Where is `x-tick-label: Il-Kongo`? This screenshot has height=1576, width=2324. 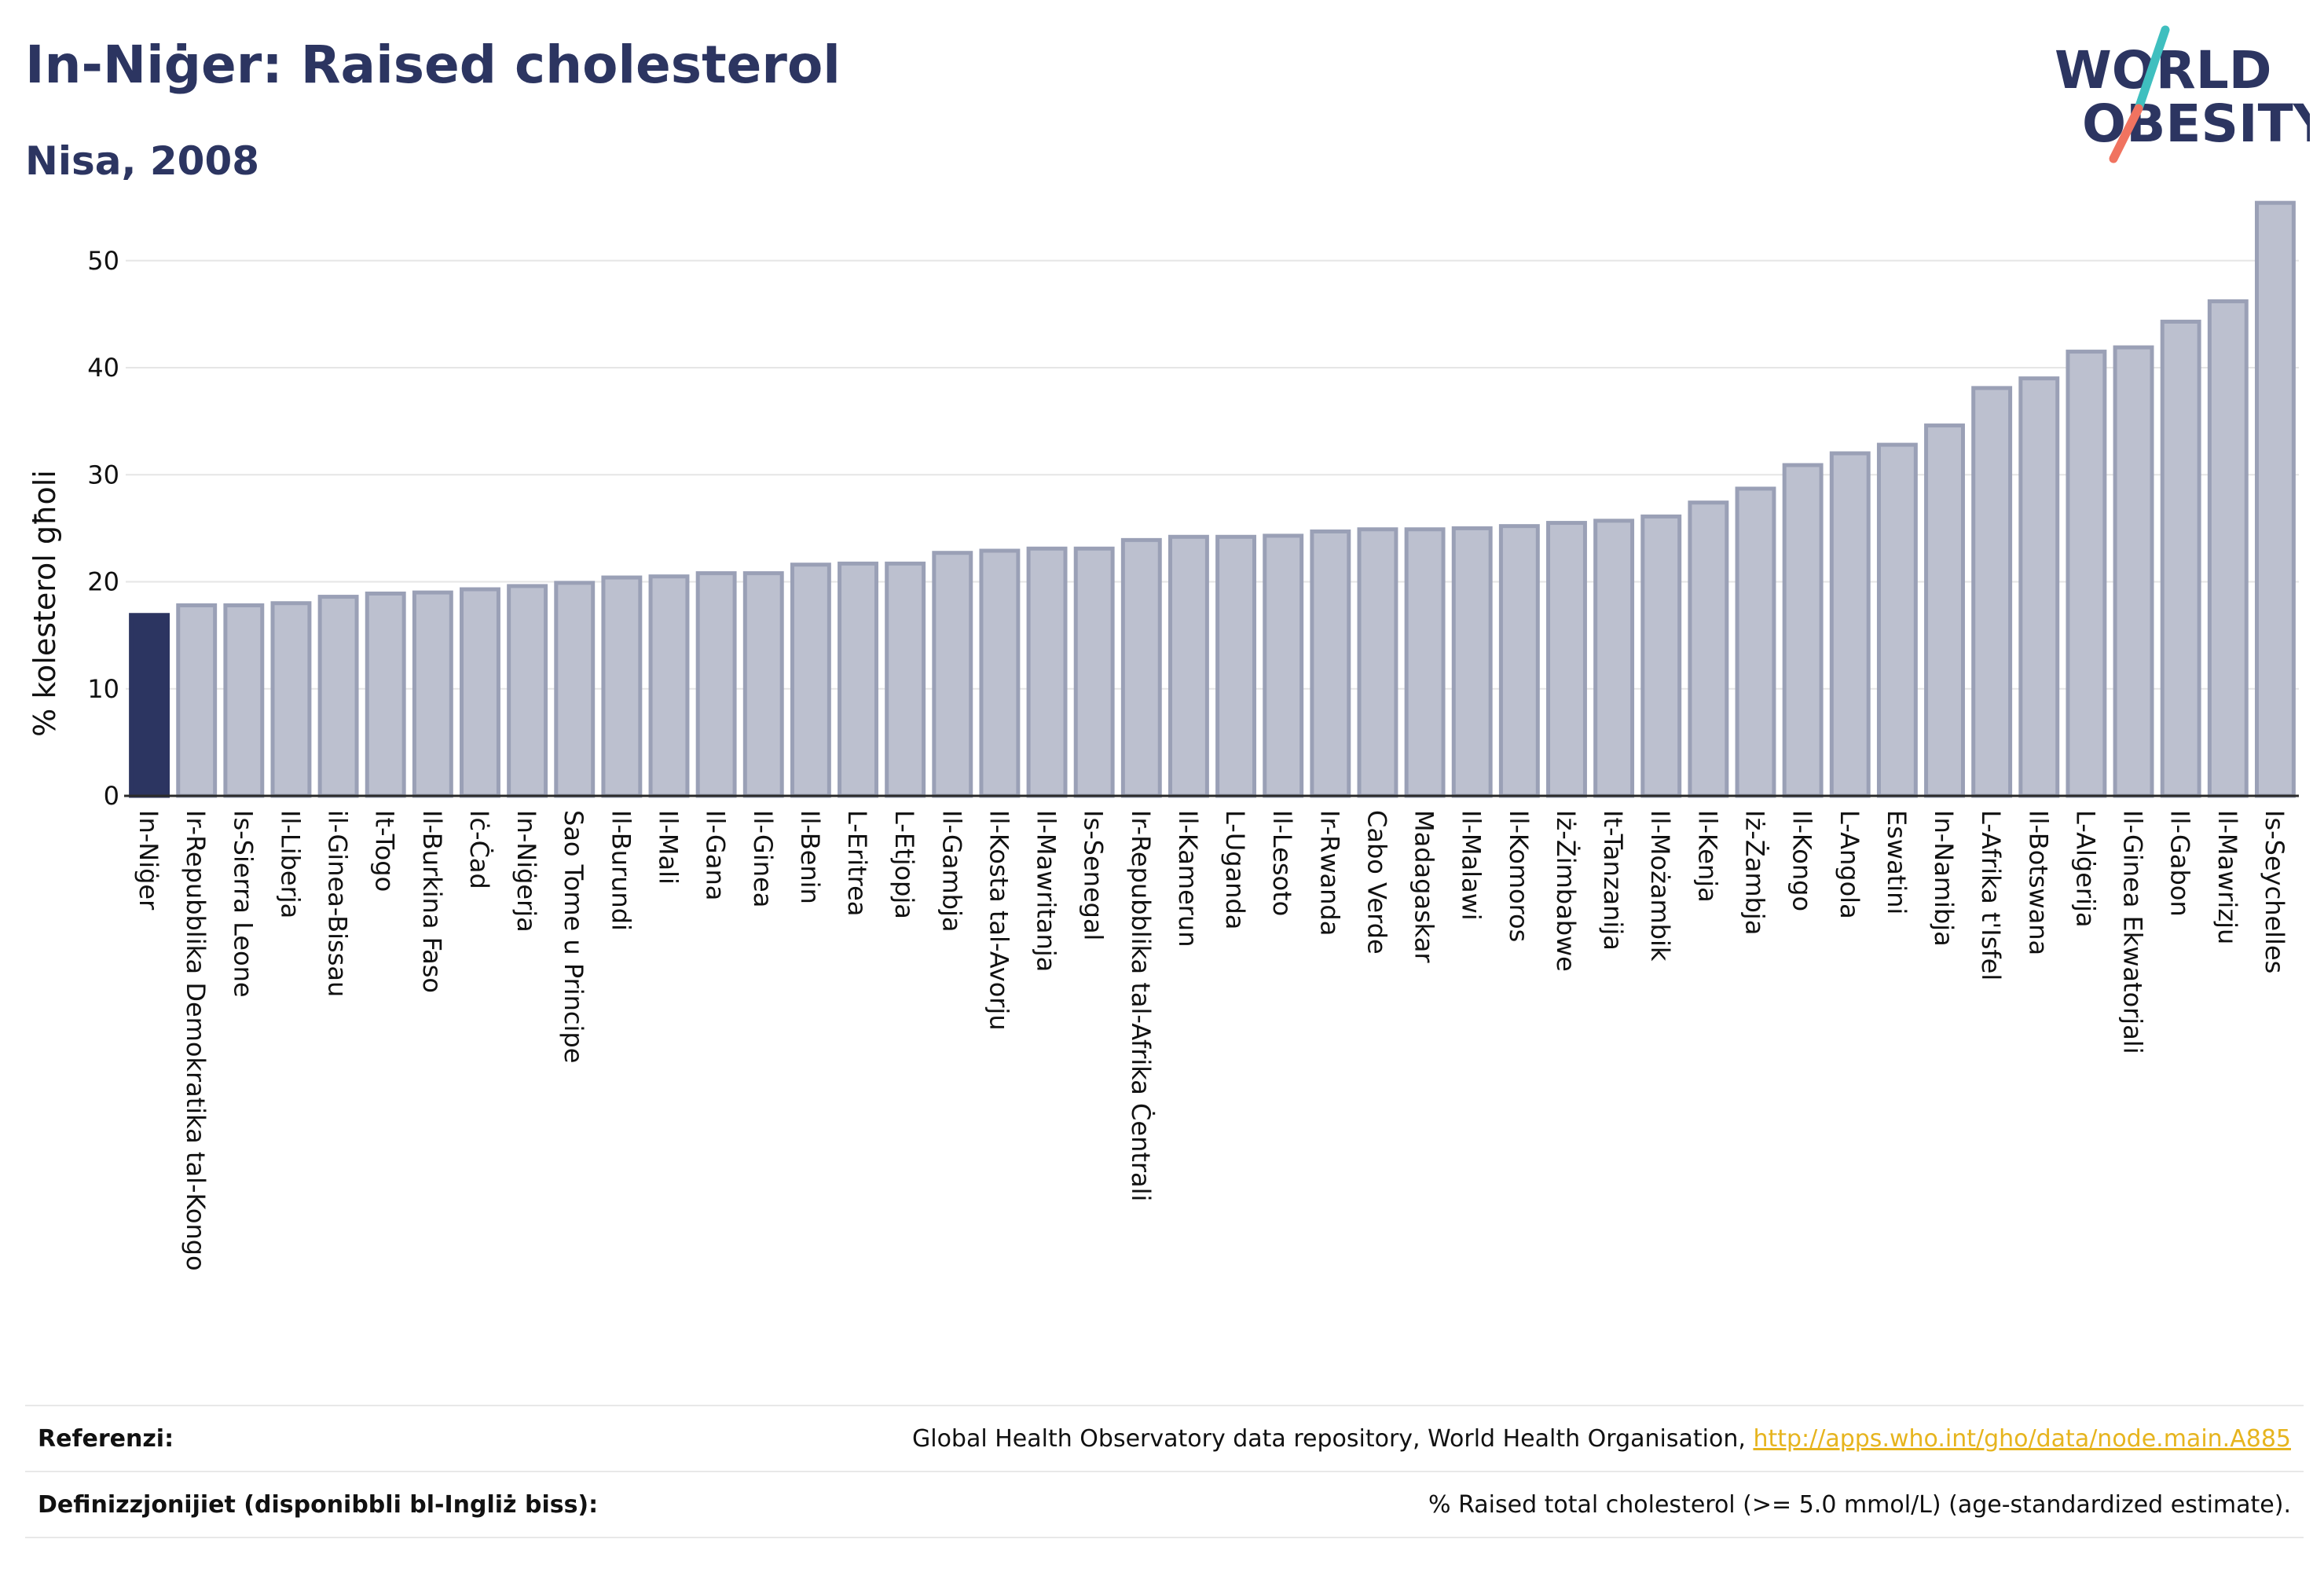 x-tick-label: Il-Kongo is located at coordinates (1802, 860).